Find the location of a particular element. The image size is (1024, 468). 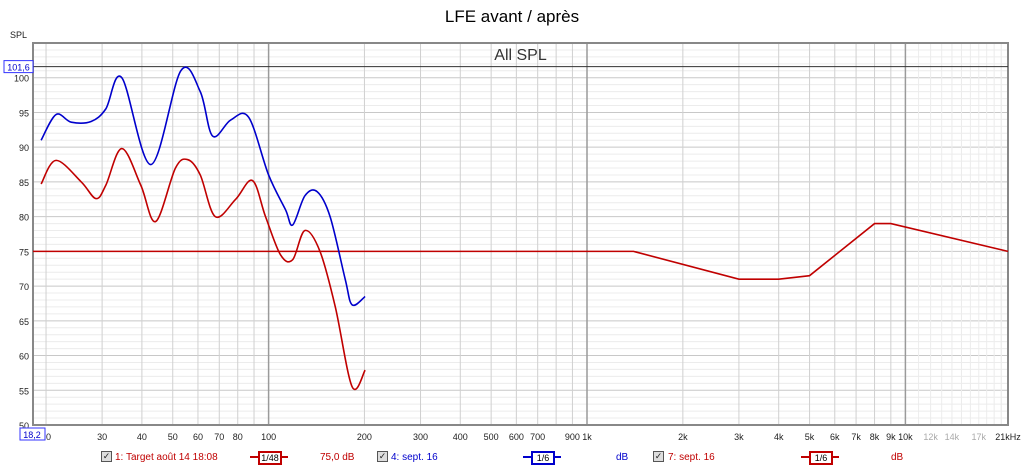

x-tick-label: 10k is located at coordinates (905, 437).